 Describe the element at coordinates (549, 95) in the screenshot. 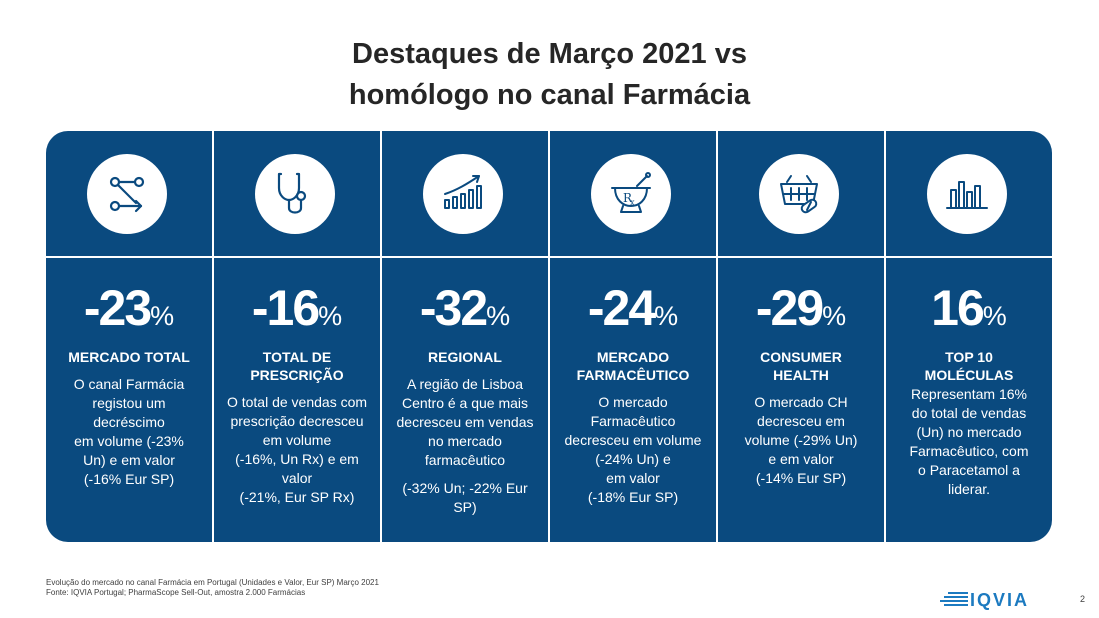

I see `title-line-2: homólogo no canal Farmácia` at that location.